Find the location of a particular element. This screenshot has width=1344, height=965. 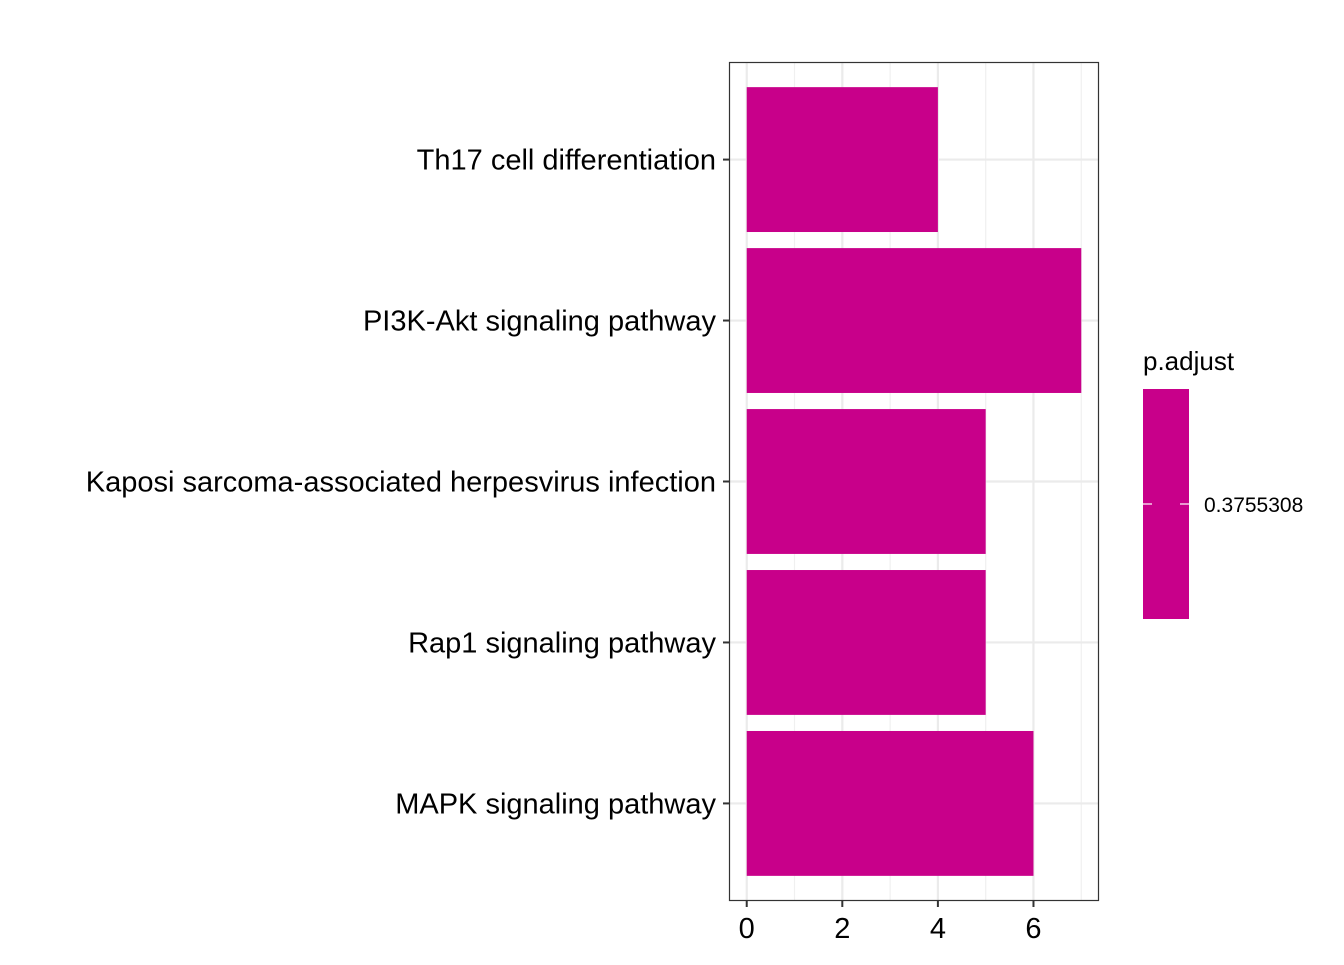

y-tick-label: Th17 cell differentiation is located at coordinates (566, 161).